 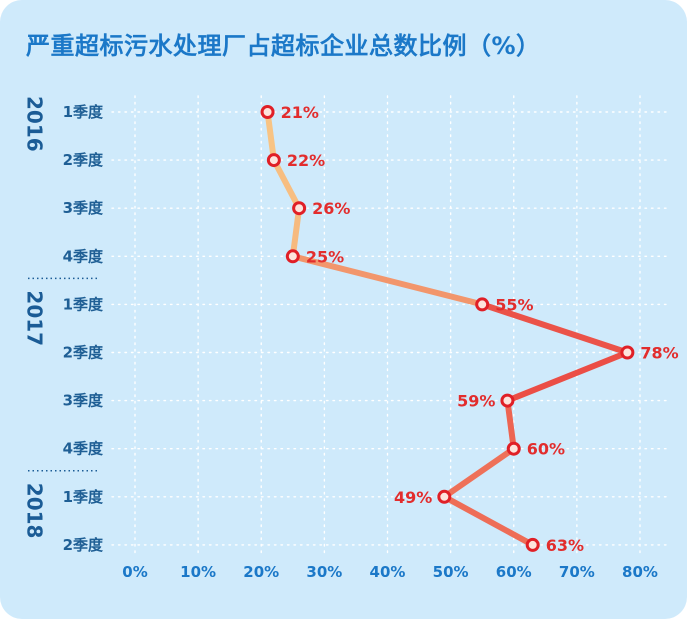 What do you see at coordinates (413, 497) in the screenshot?
I see `data-label: 49%` at bounding box center [413, 497].